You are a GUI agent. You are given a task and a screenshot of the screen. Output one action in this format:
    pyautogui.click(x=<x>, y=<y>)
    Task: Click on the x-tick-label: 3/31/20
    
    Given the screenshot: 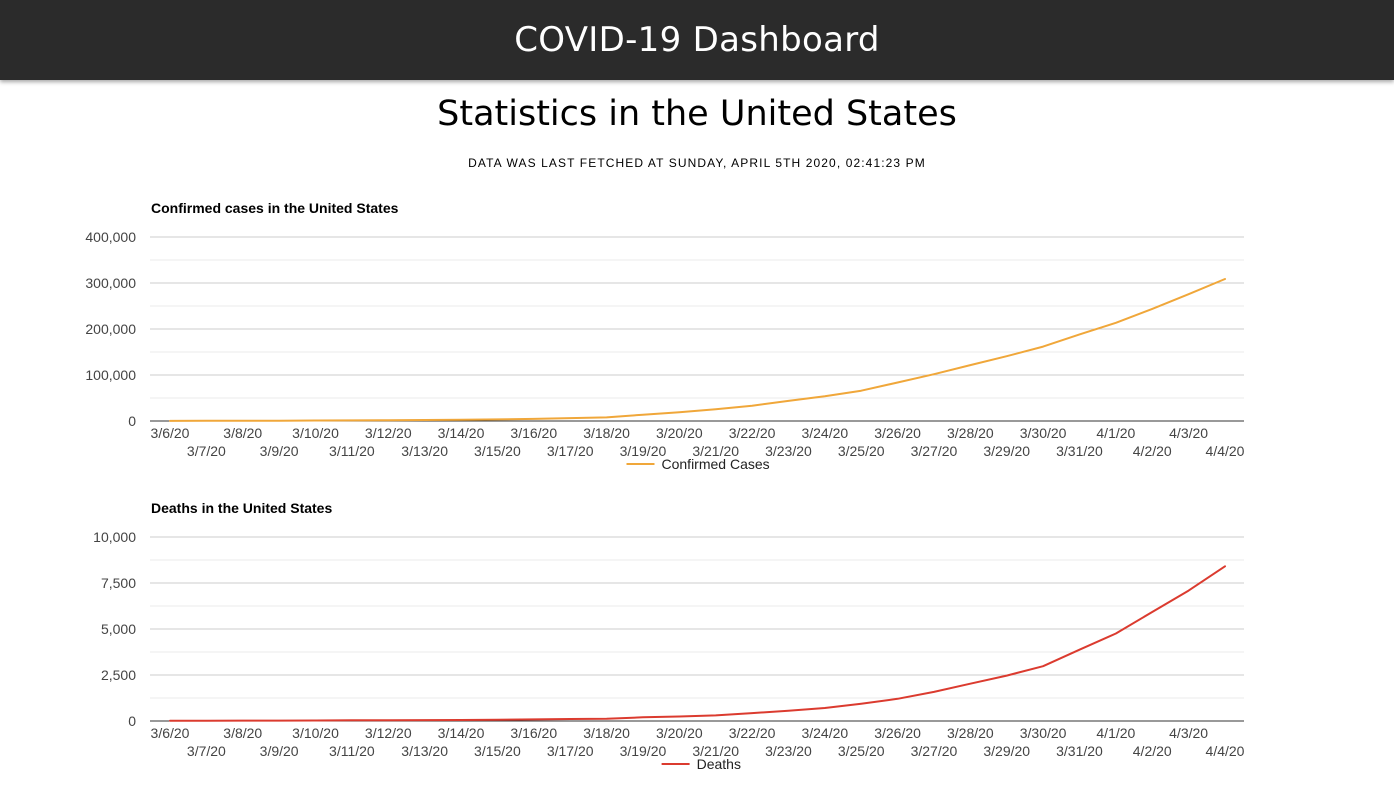 What is the action you would take?
    pyautogui.click(x=1079, y=751)
    